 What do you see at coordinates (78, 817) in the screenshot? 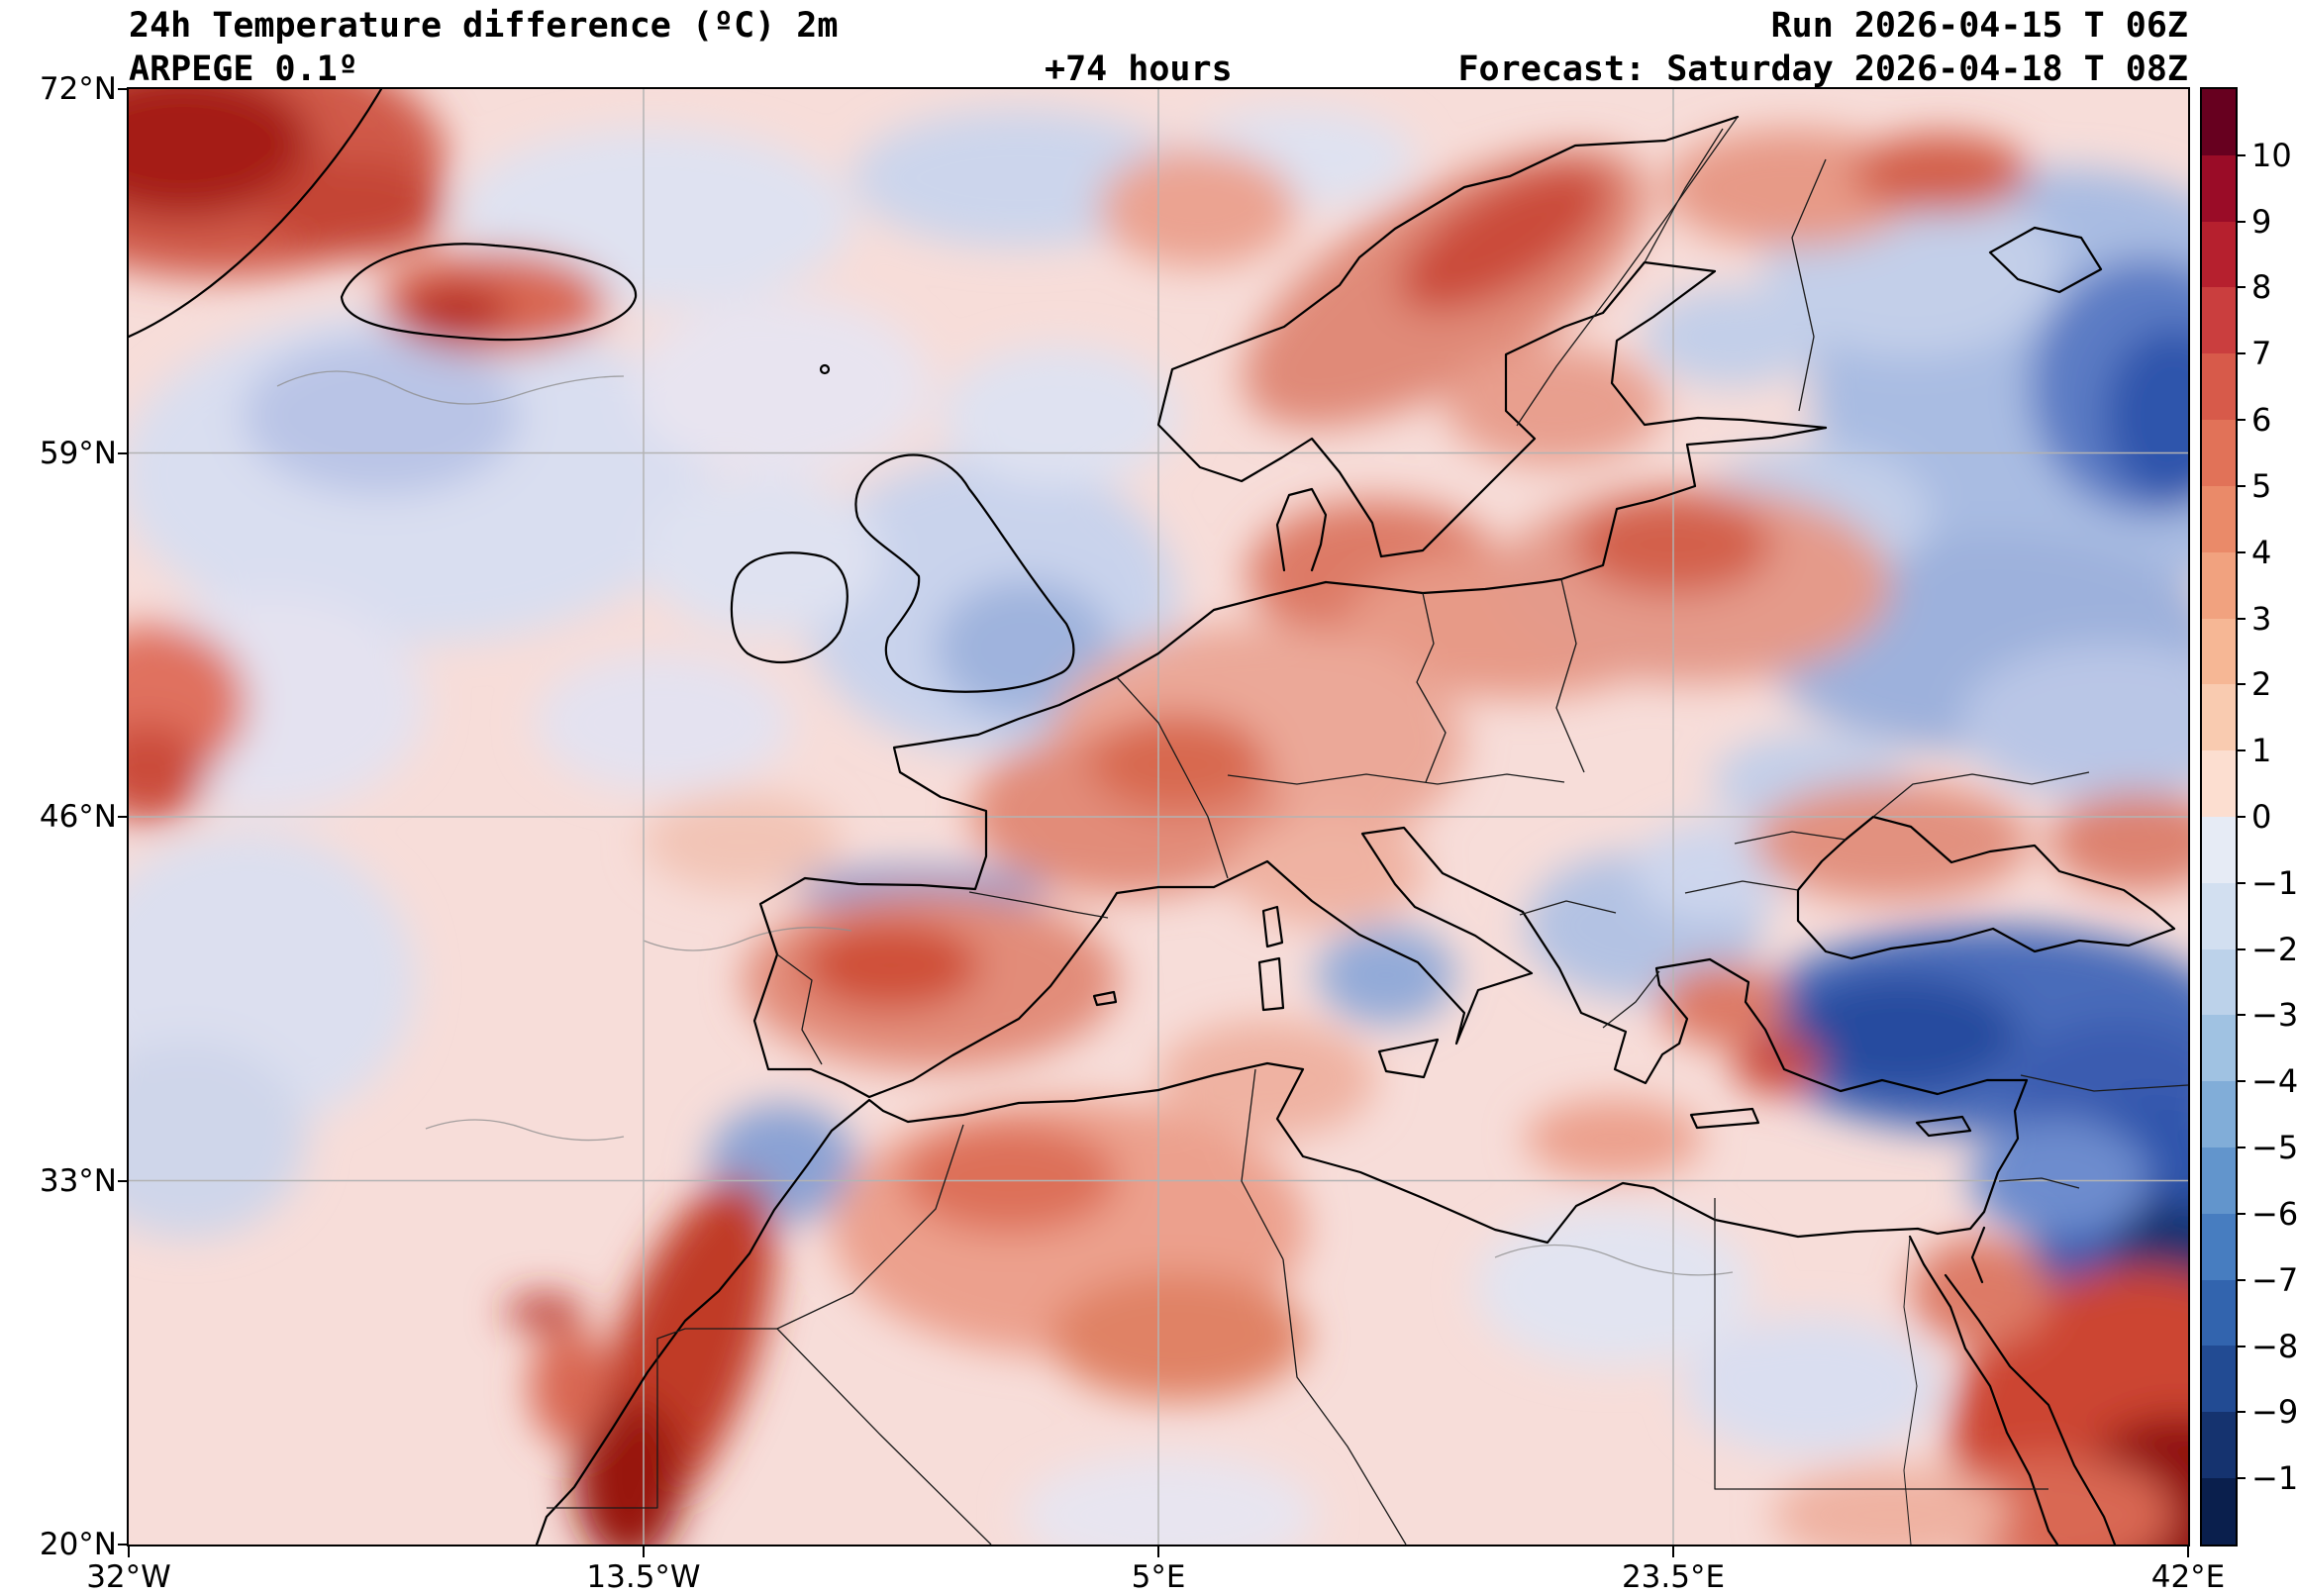
I see `lat-tick-label: 46°N` at bounding box center [78, 817].